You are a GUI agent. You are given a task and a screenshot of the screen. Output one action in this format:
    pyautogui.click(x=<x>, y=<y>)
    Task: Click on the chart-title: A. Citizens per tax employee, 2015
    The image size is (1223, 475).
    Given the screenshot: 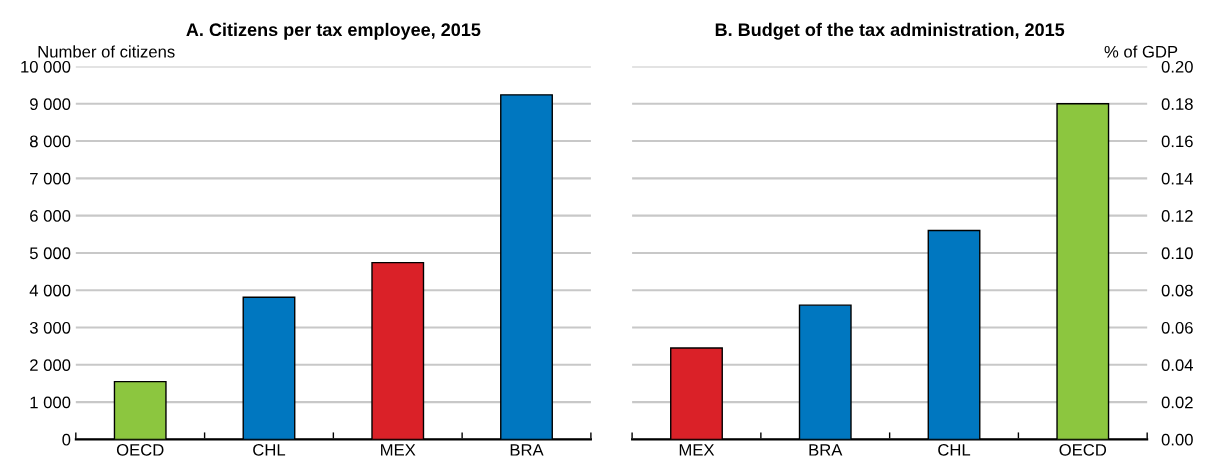 What is the action you would take?
    pyautogui.click(x=333, y=31)
    